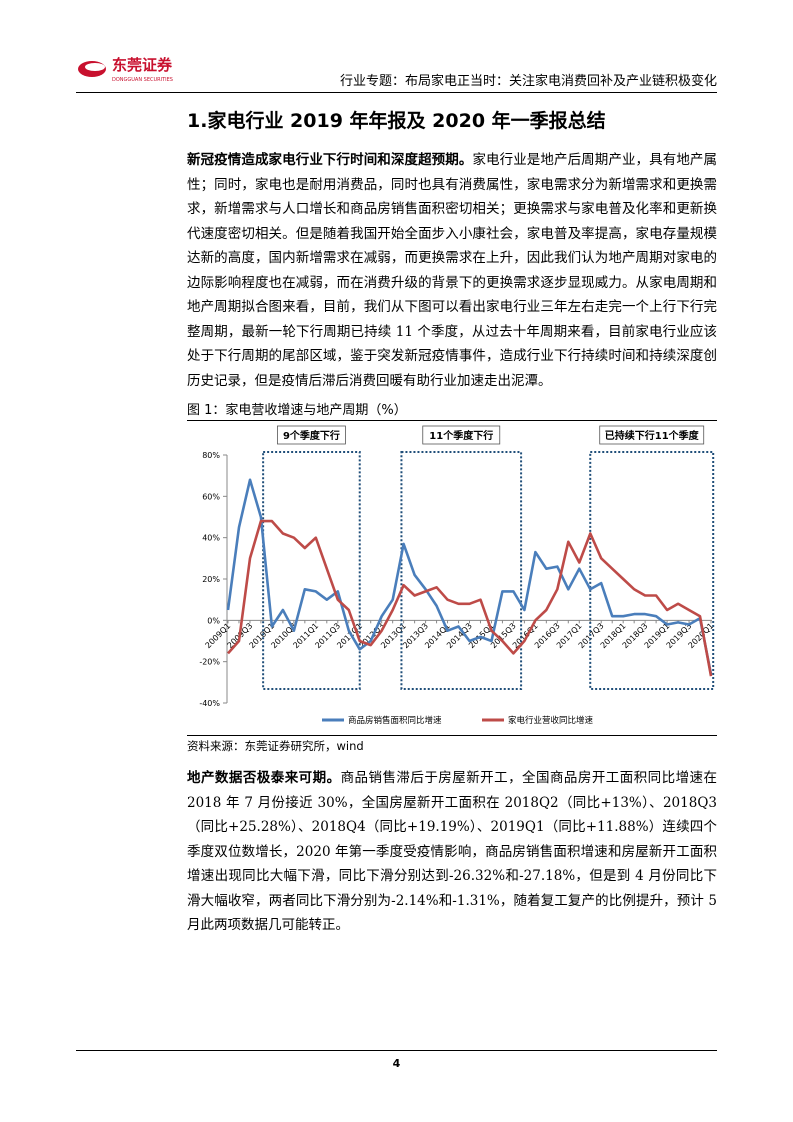 This screenshot has height=1122, width=793. What do you see at coordinates (213, 620) in the screenshot?
I see `y-tick-label: 0%` at bounding box center [213, 620].